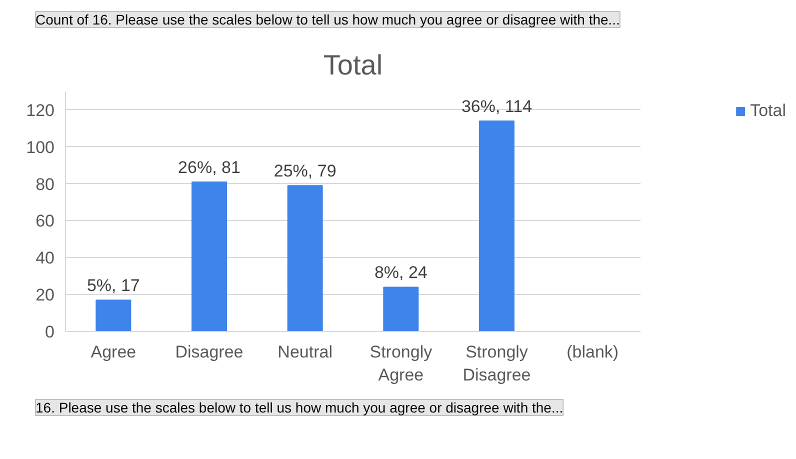  I want to click on x-tick-label: Disagree, so click(209, 352).